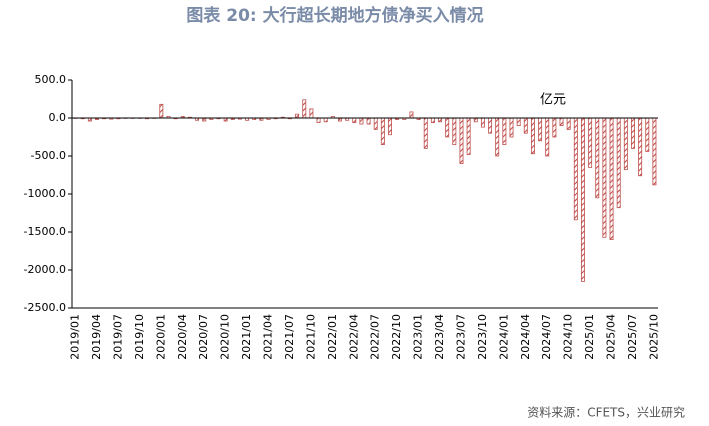 The image size is (709, 426). I want to click on x-tick-label: 2022/07, so click(375, 337).